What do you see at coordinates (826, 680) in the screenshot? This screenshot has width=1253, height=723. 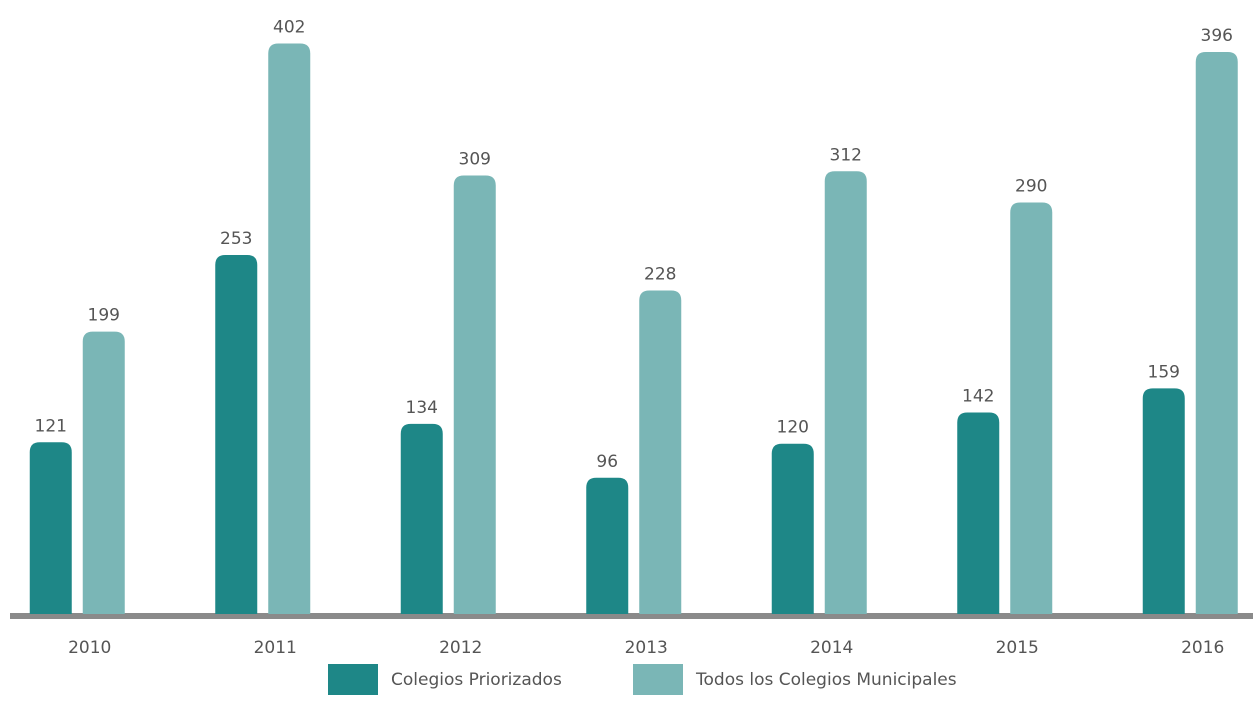 I see `legend-label: Todos los Colegios Municipales` at bounding box center [826, 680].